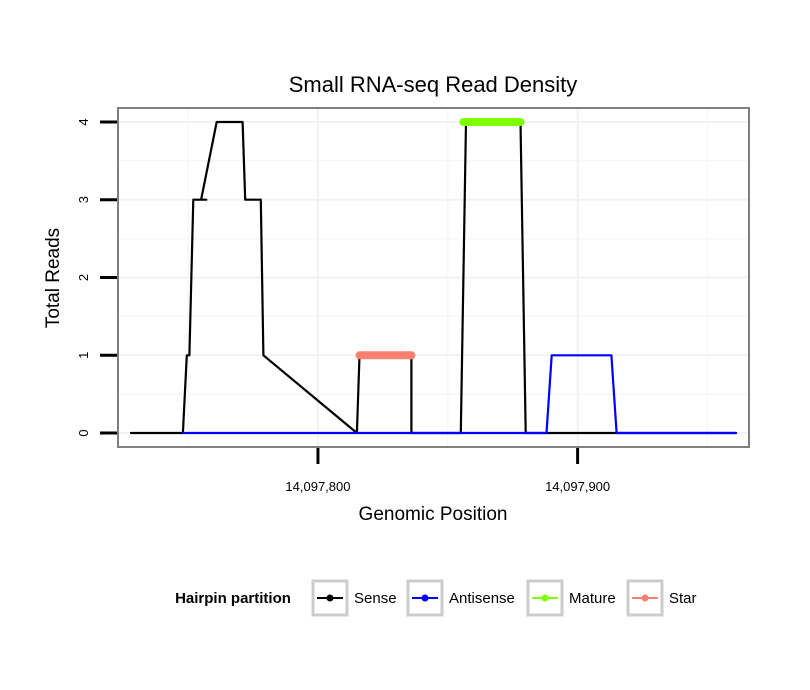  I want to click on x-axis-title: Genomic Position, so click(433, 514).